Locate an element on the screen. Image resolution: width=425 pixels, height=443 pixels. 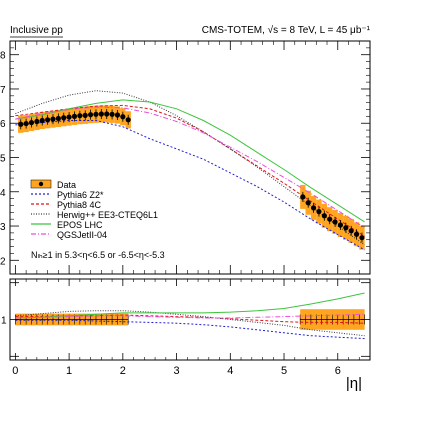
main-ytick-label-6: 2 is located at coordinates (3, 261).